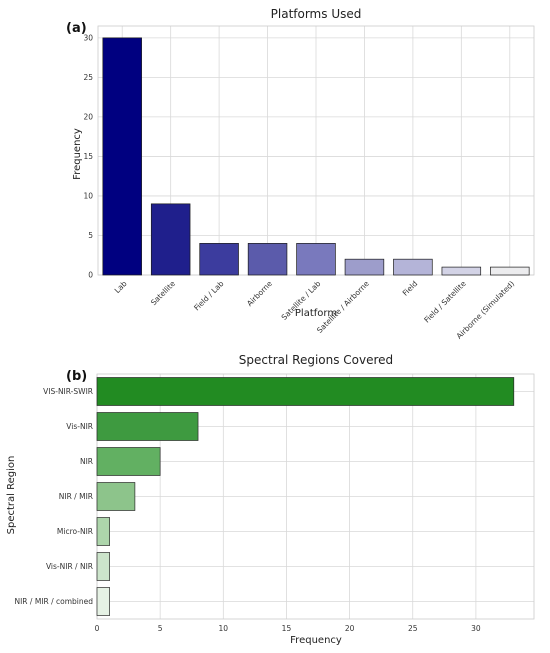 The image size is (550, 653). Describe the element at coordinates (445, 302) in the screenshot. I see `x-tick-label: Field / Satellite` at that location.